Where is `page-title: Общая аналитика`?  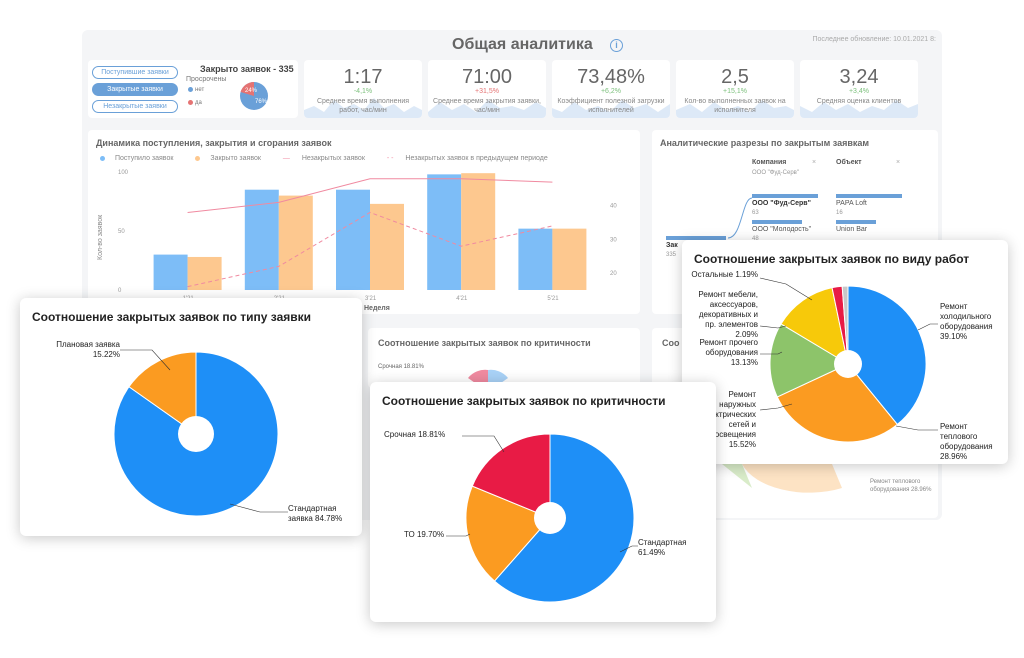 page-title: Общая аналитика is located at coordinates (522, 44).